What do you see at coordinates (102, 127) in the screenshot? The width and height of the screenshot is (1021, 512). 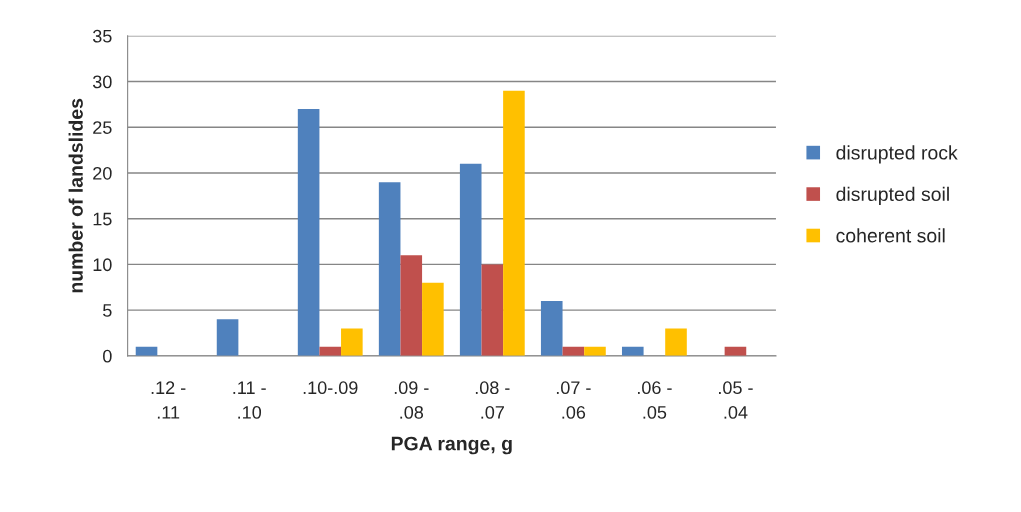 I see `y-tick-label: 25` at bounding box center [102, 127].